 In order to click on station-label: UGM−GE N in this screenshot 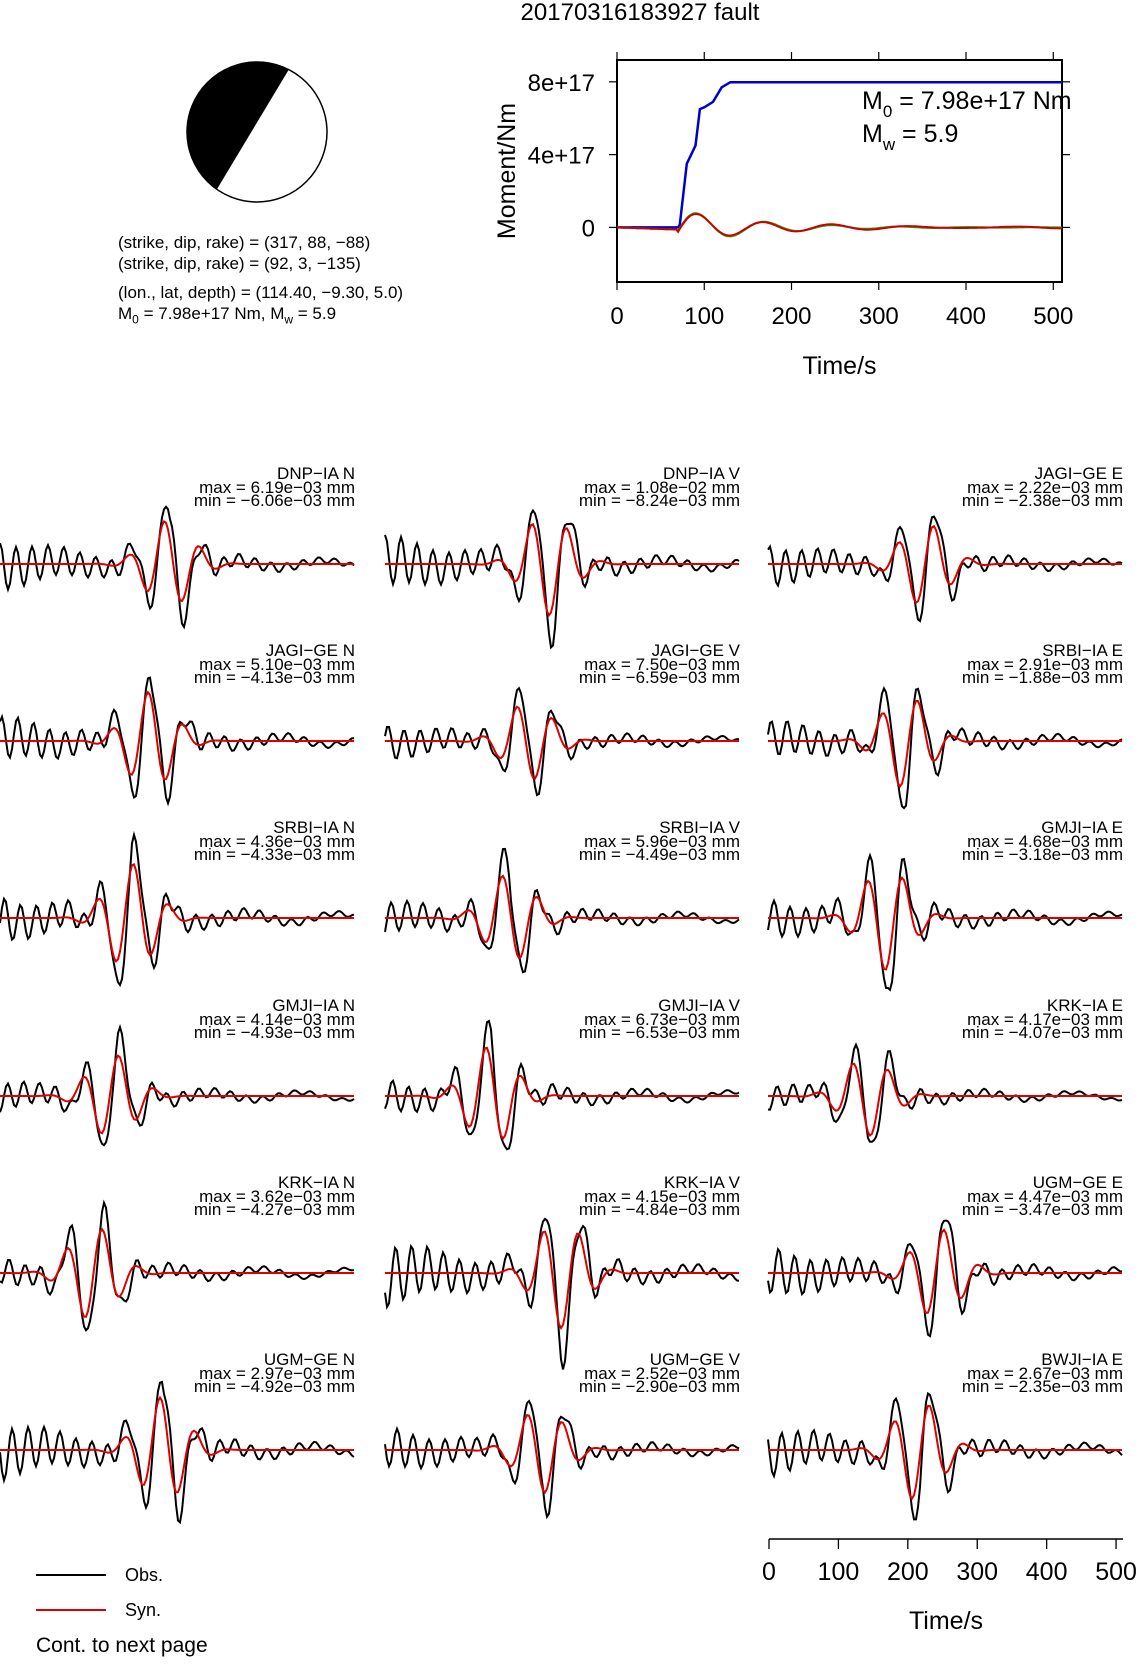, I will do `click(309, 1359)`.